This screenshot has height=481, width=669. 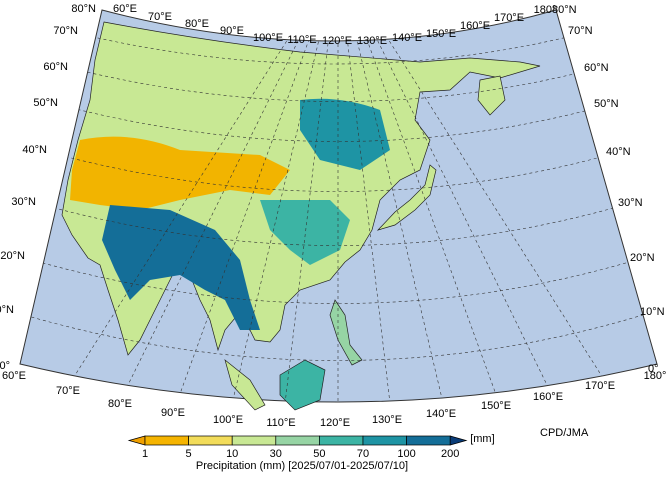 What do you see at coordinates (319, 454) in the screenshot?
I see `colorbar-tick-label: 50` at bounding box center [319, 454].